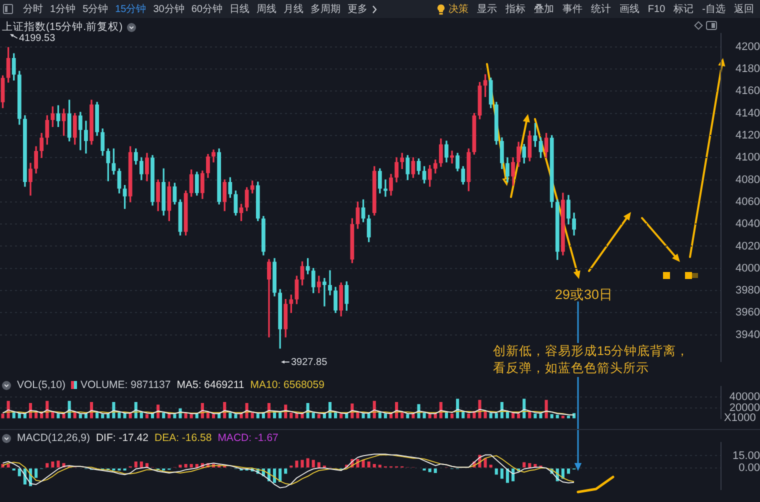  What do you see at coordinates (572, 9) in the screenshot?
I see `text: 事件` at bounding box center [572, 9].